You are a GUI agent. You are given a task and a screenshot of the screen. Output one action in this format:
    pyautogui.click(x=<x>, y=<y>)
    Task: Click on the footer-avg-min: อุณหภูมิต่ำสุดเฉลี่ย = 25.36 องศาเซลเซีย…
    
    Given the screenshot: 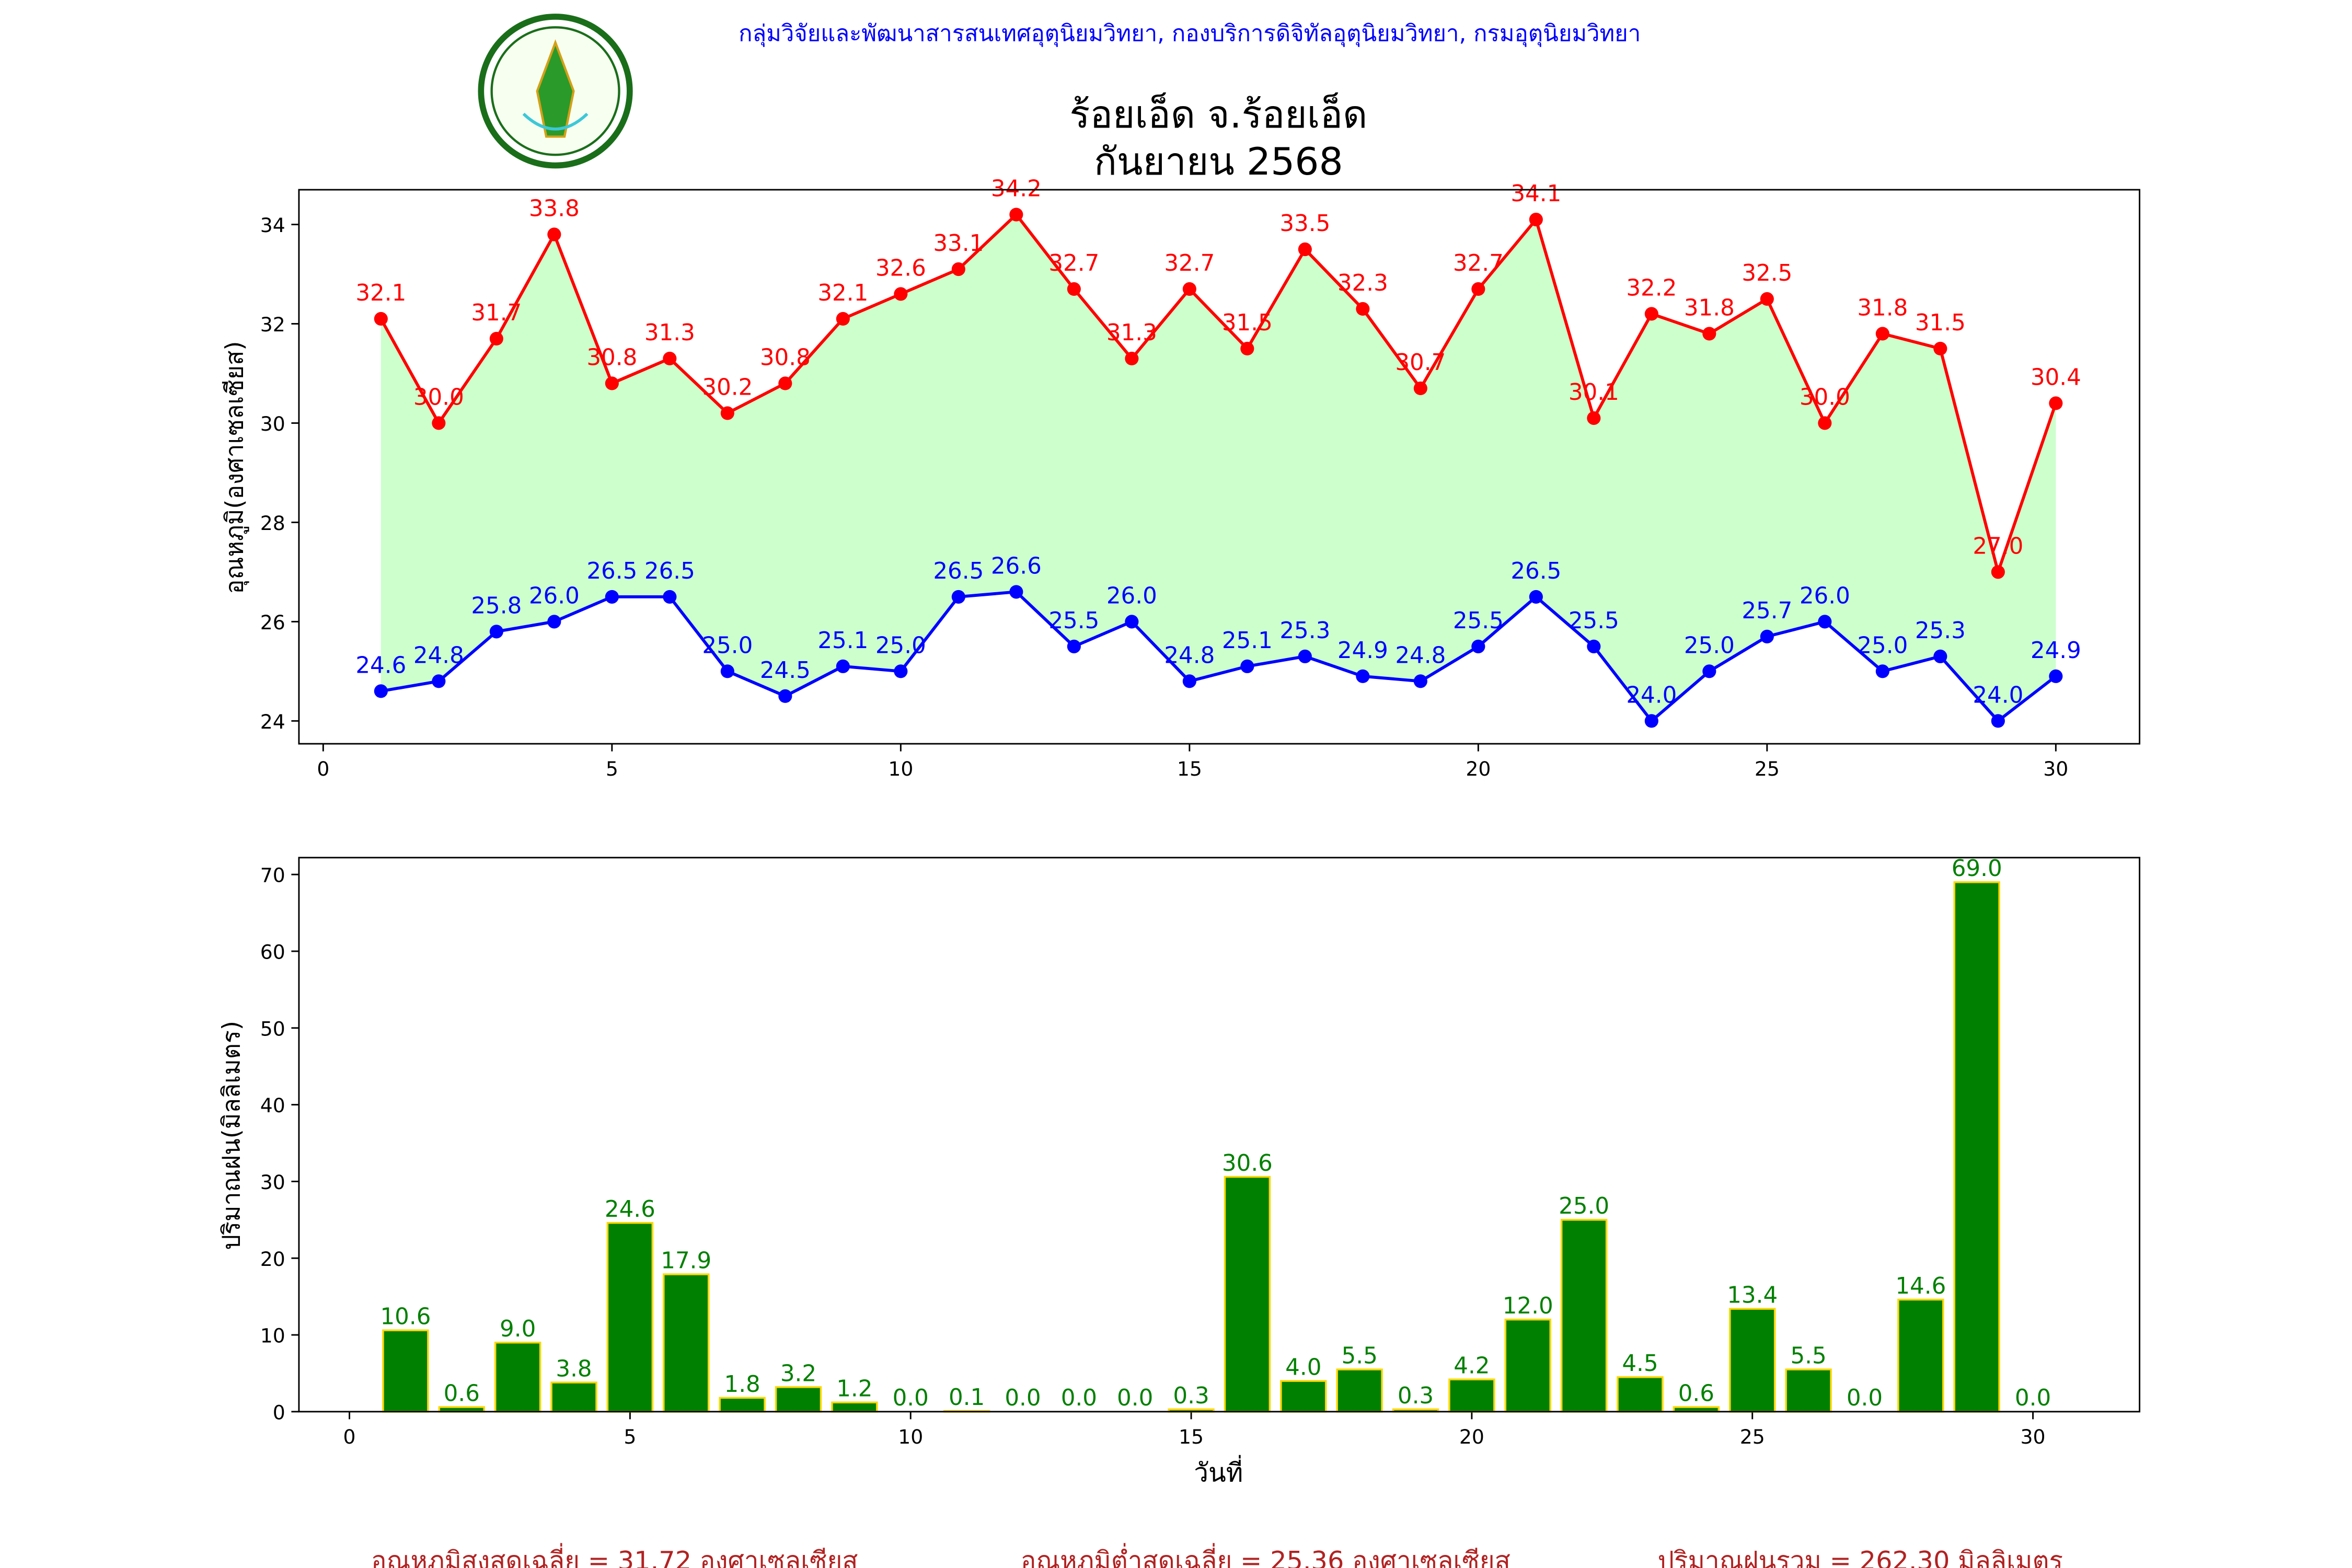 What is the action you would take?
    pyautogui.click(x=1266, y=1555)
    